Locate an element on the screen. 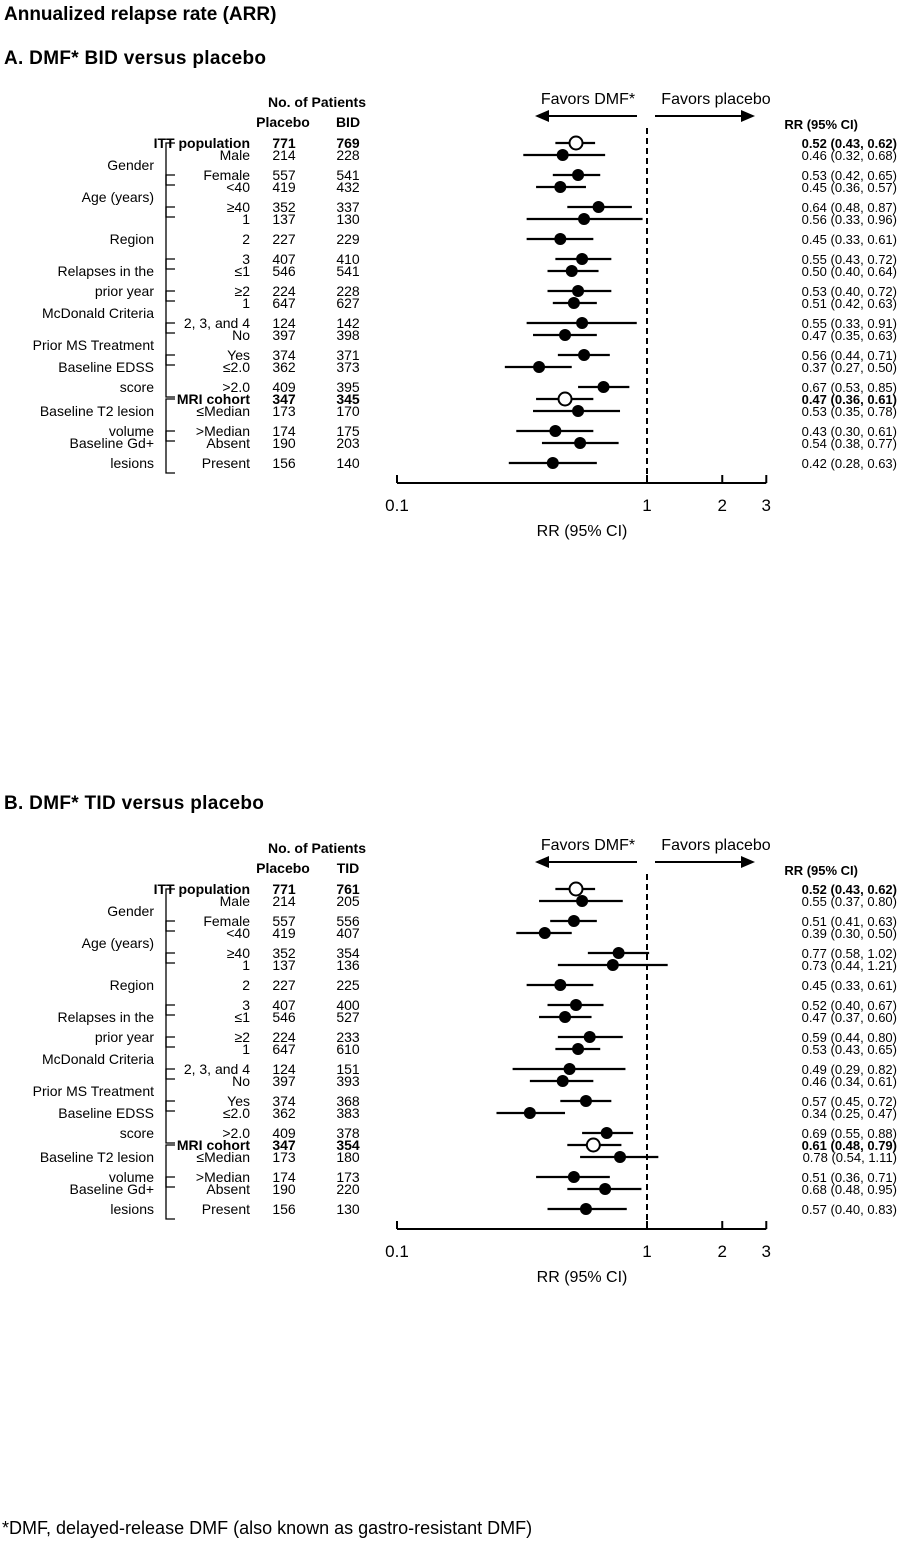  placebo-count: 190 is located at coordinates (284, 1189).